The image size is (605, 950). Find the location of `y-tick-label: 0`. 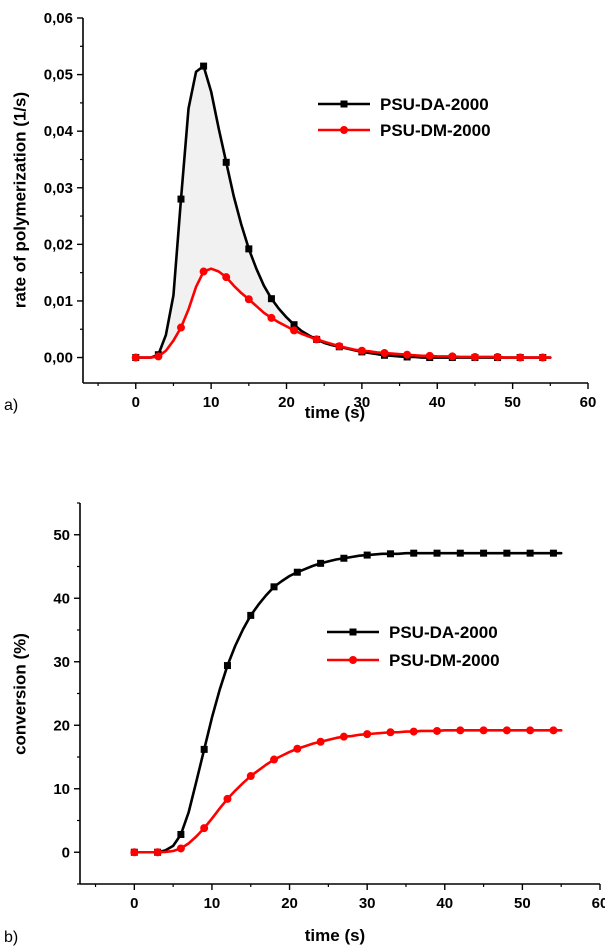

y-tick-label: 0 is located at coordinates (66, 852).